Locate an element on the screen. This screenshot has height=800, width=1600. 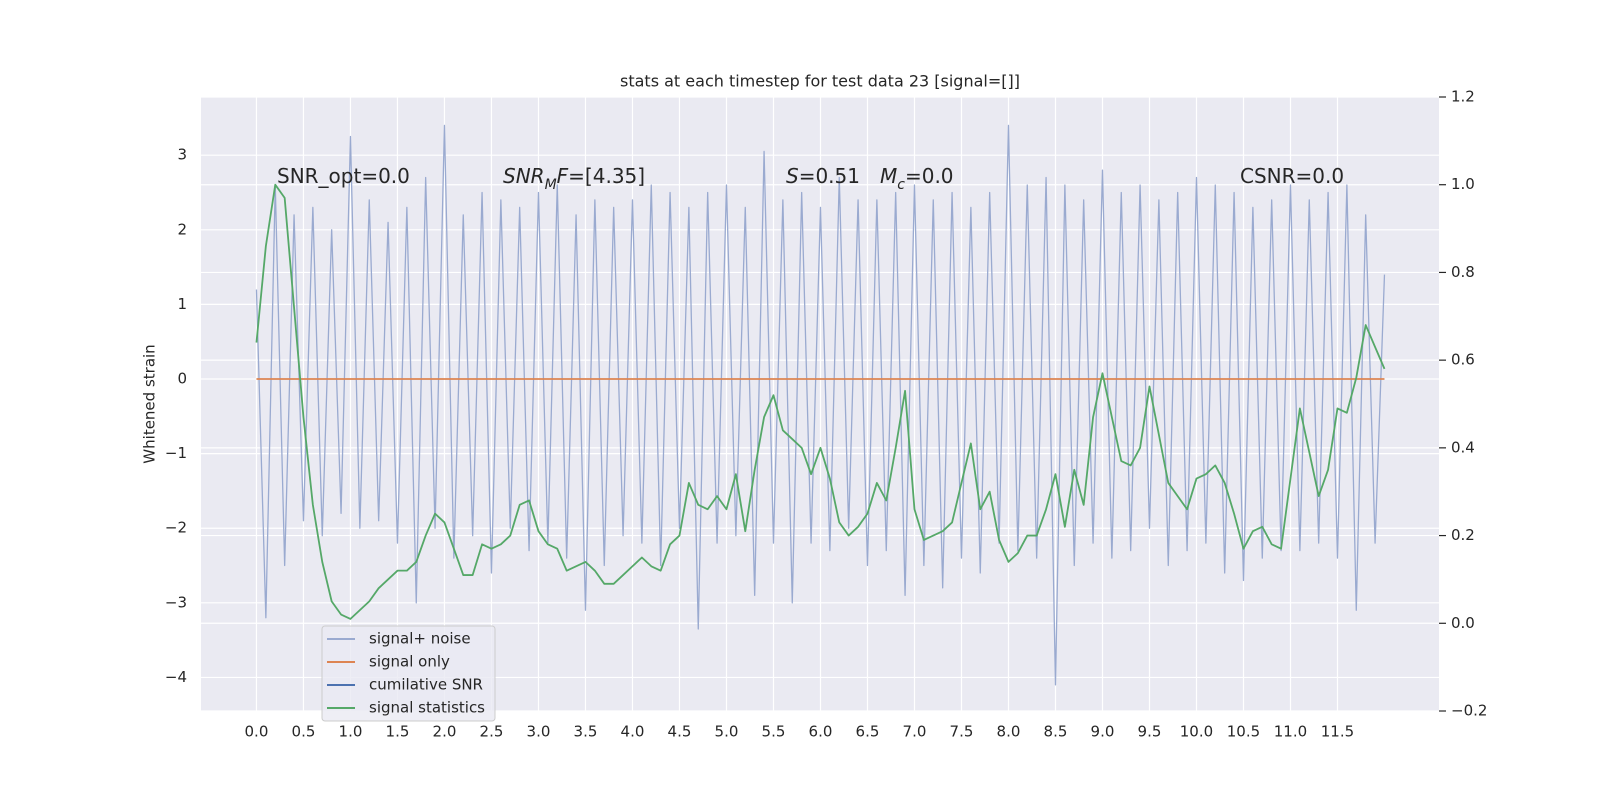
x-tick-label: 5.0 is located at coordinates (727, 732).